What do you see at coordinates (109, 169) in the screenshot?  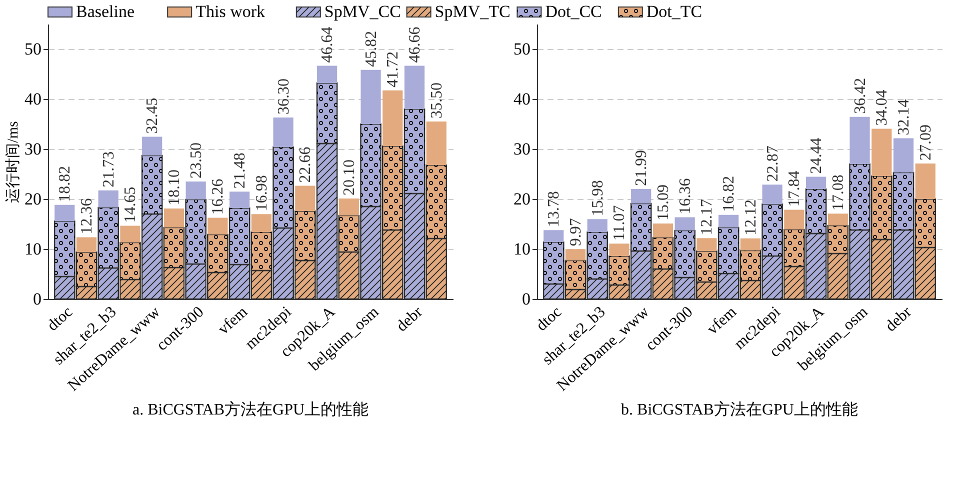 I see `total-label: 21.73` at bounding box center [109, 169].